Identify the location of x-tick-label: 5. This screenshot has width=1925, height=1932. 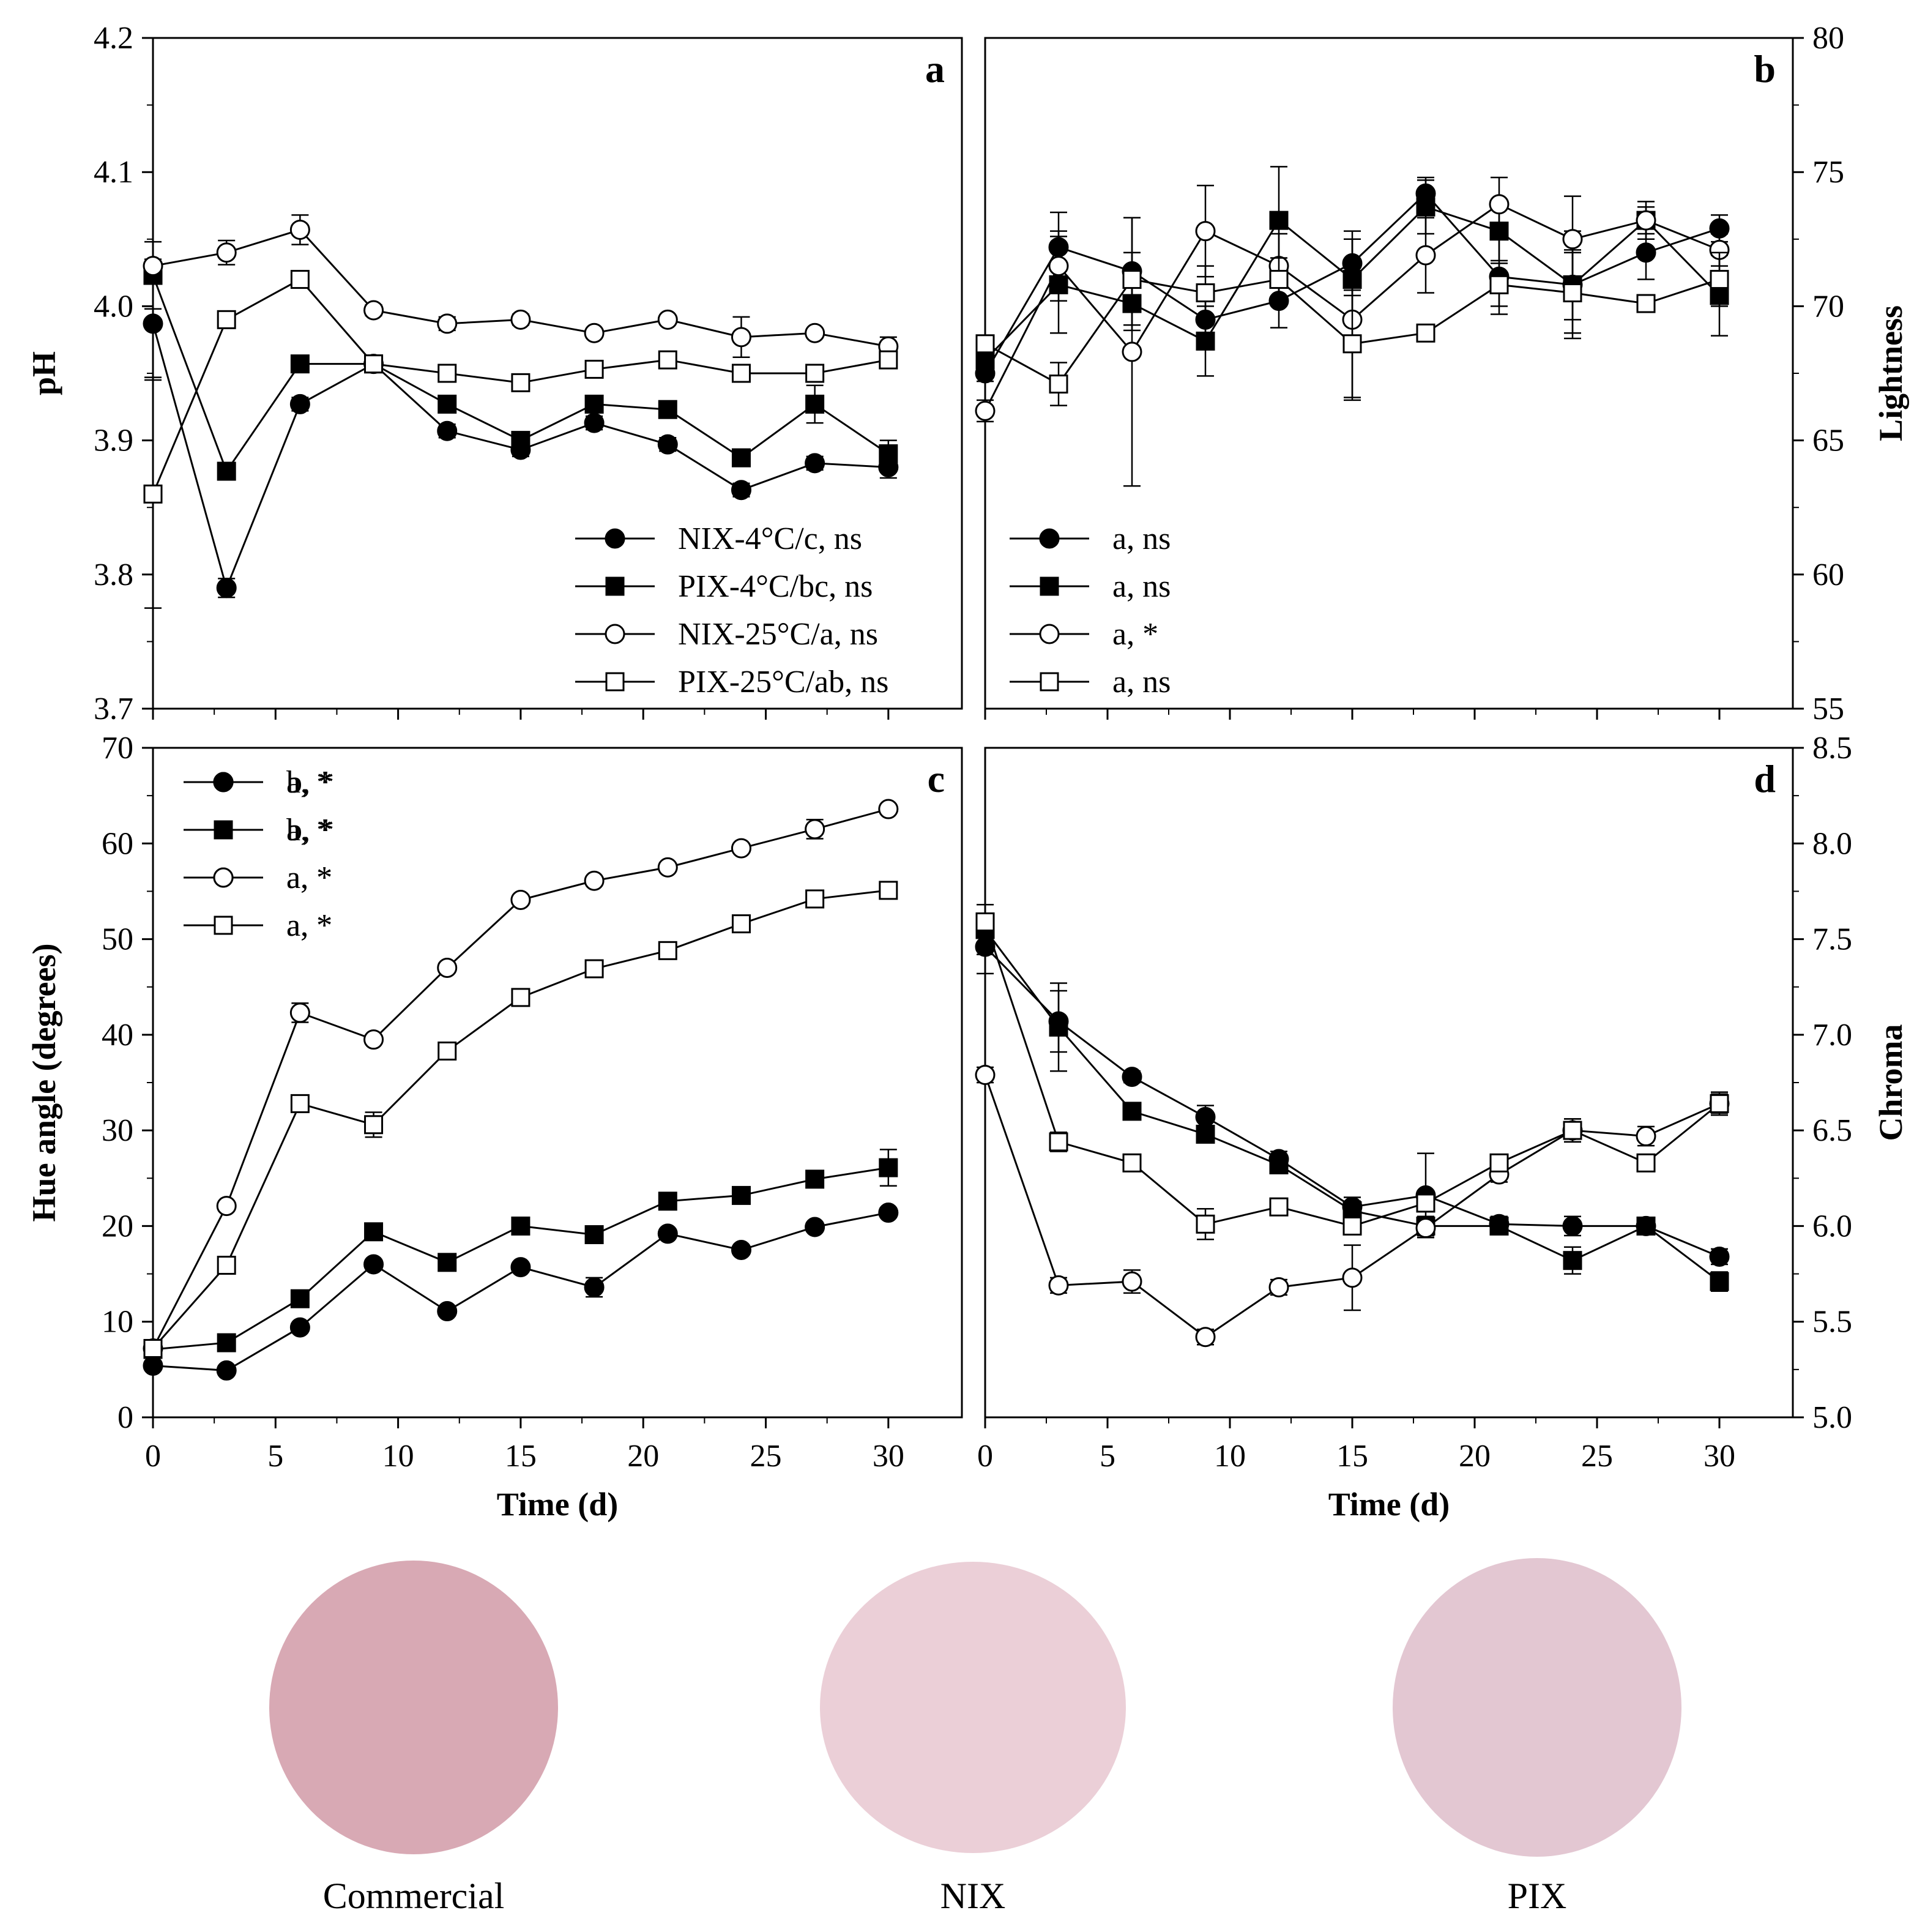
(275, 1456).